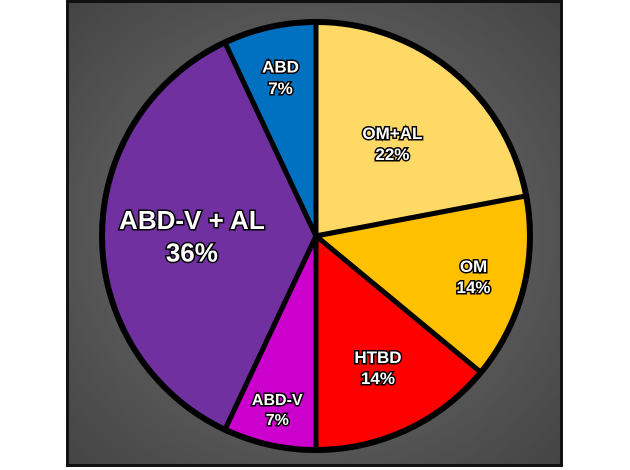 This screenshot has width=630, height=470. What do you see at coordinates (192, 252) in the screenshot?
I see `slice-value-abd-v-al: 36%` at bounding box center [192, 252].